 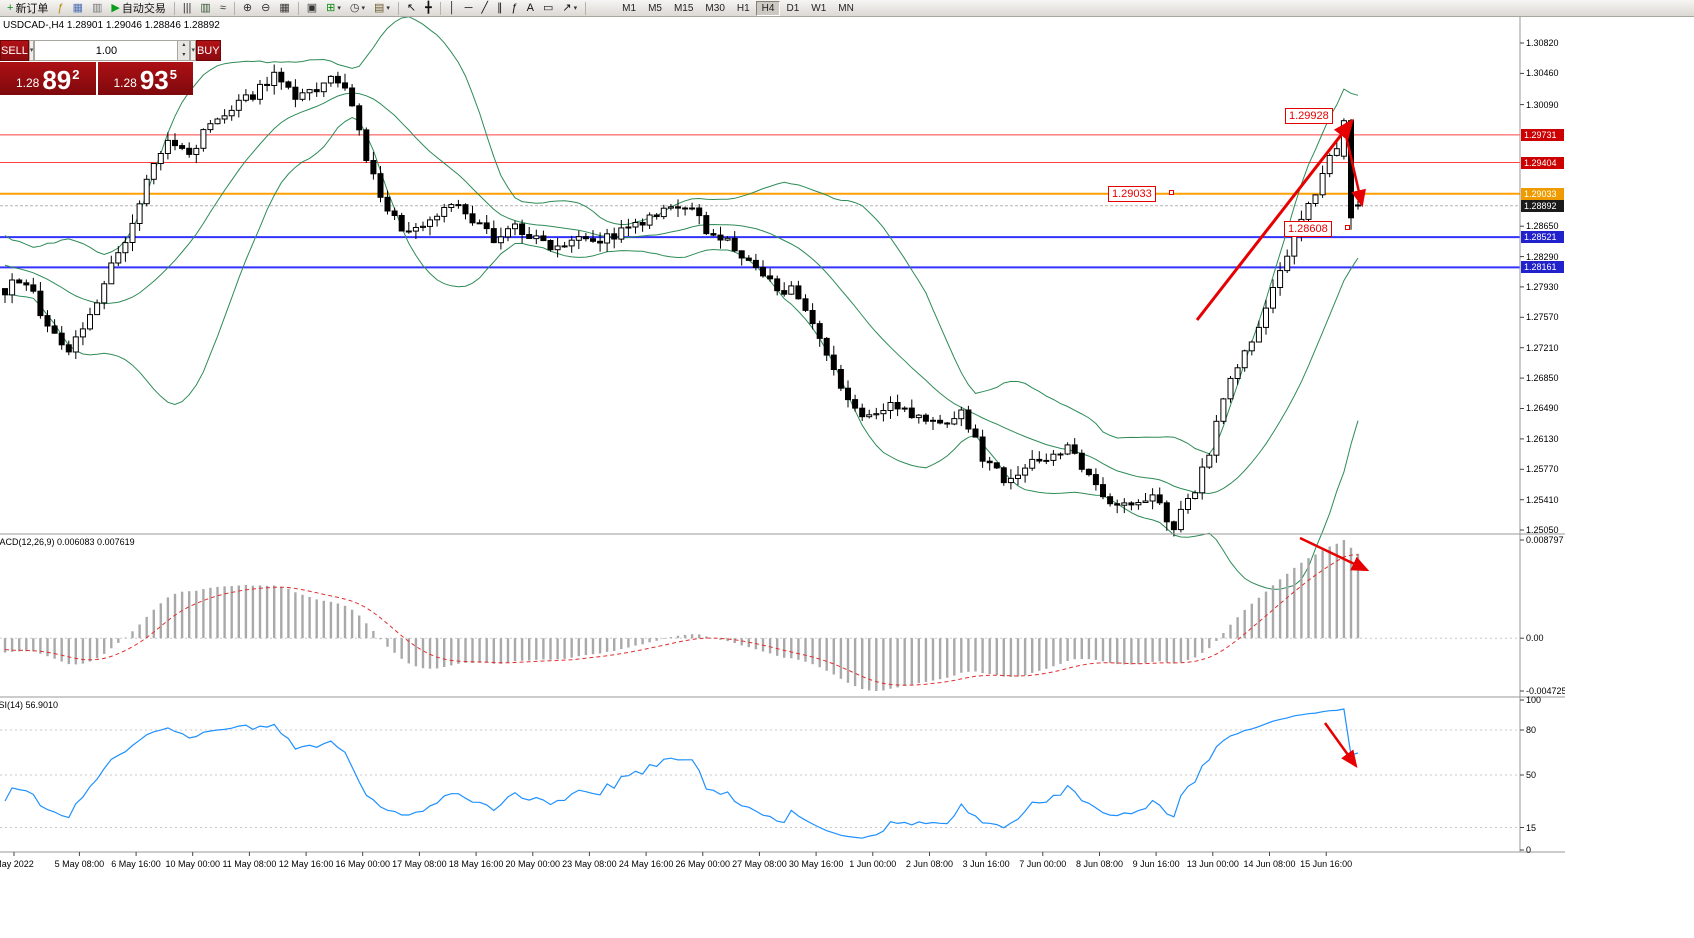 I want to click on new-order-icon: +, so click(x=10, y=7).